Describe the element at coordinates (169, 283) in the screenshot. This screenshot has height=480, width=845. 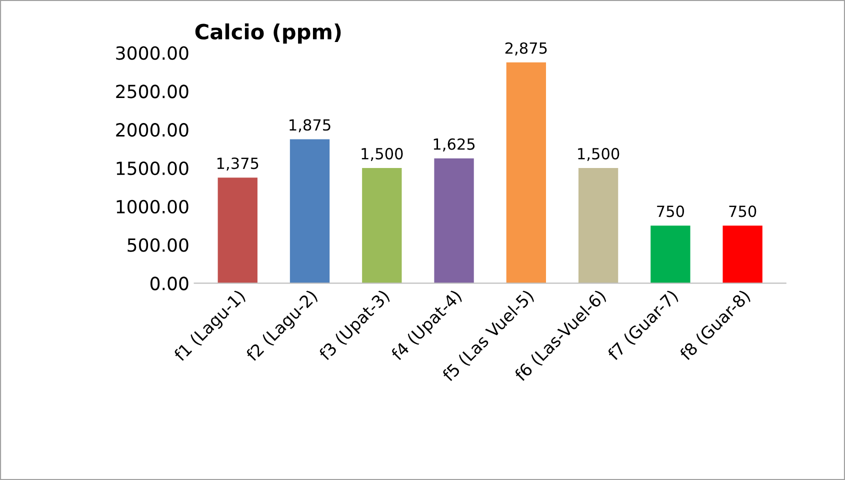
I see `y-tick-label: 0.00` at that location.